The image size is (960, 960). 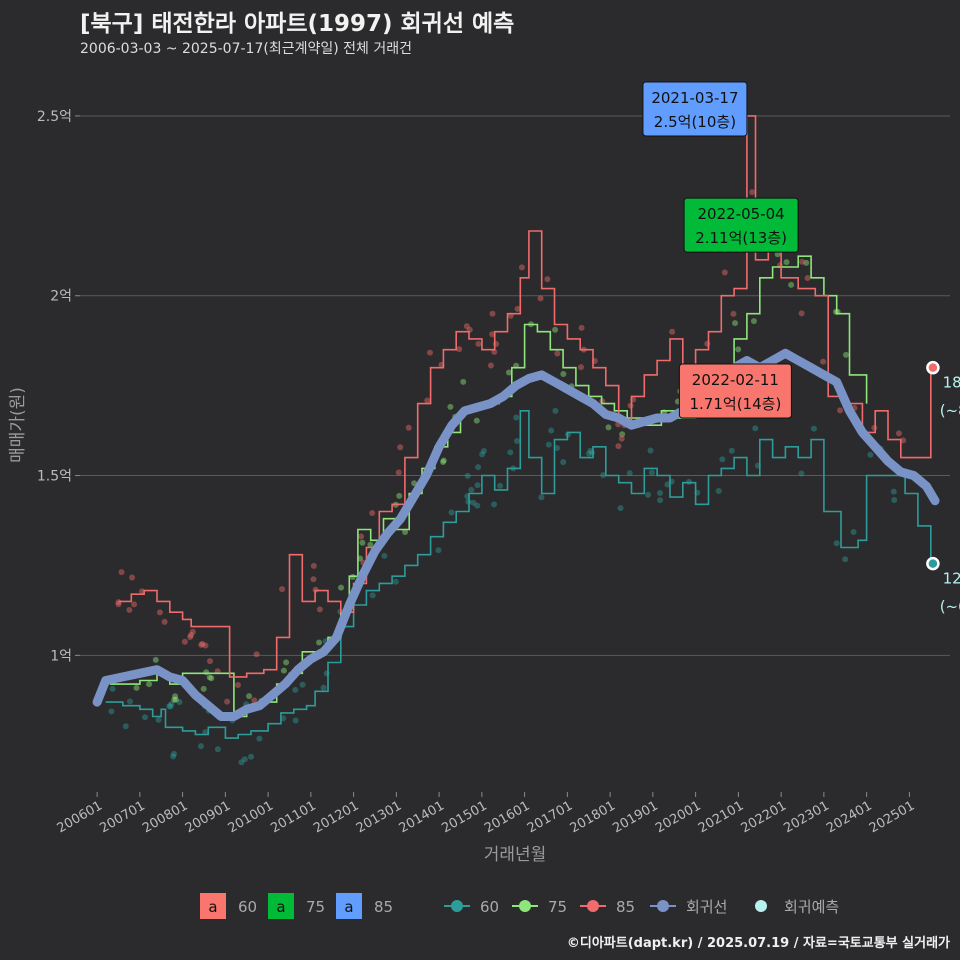 What do you see at coordinates (811, 907) in the screenshot?
I see `legend-line-label: 회귀예측` at bounding box center [811, 907].